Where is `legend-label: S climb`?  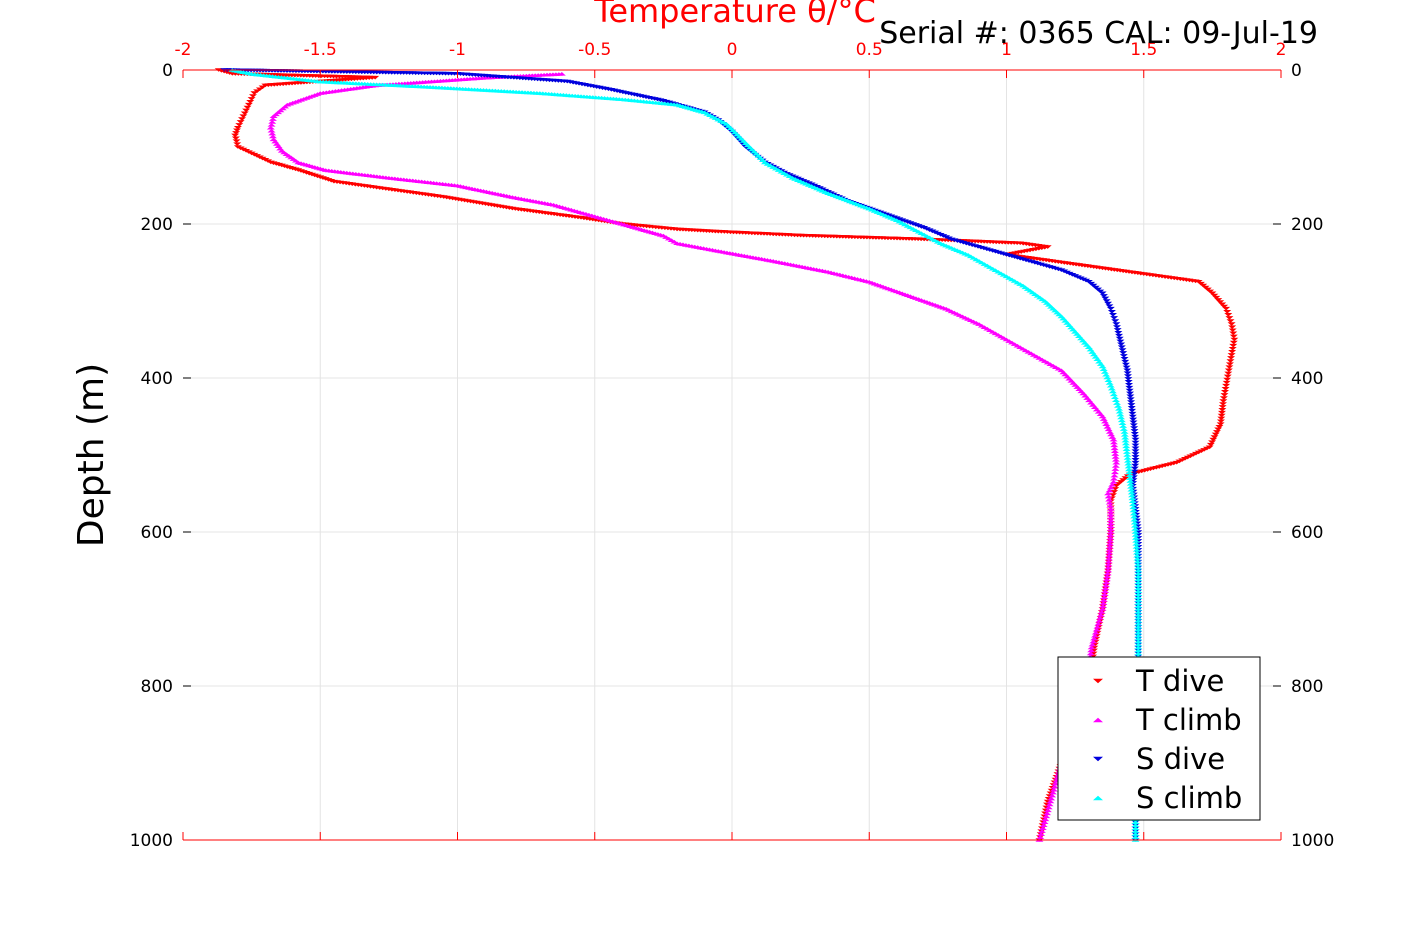
legend-label: S climb is located at coordinates (1189, 798).